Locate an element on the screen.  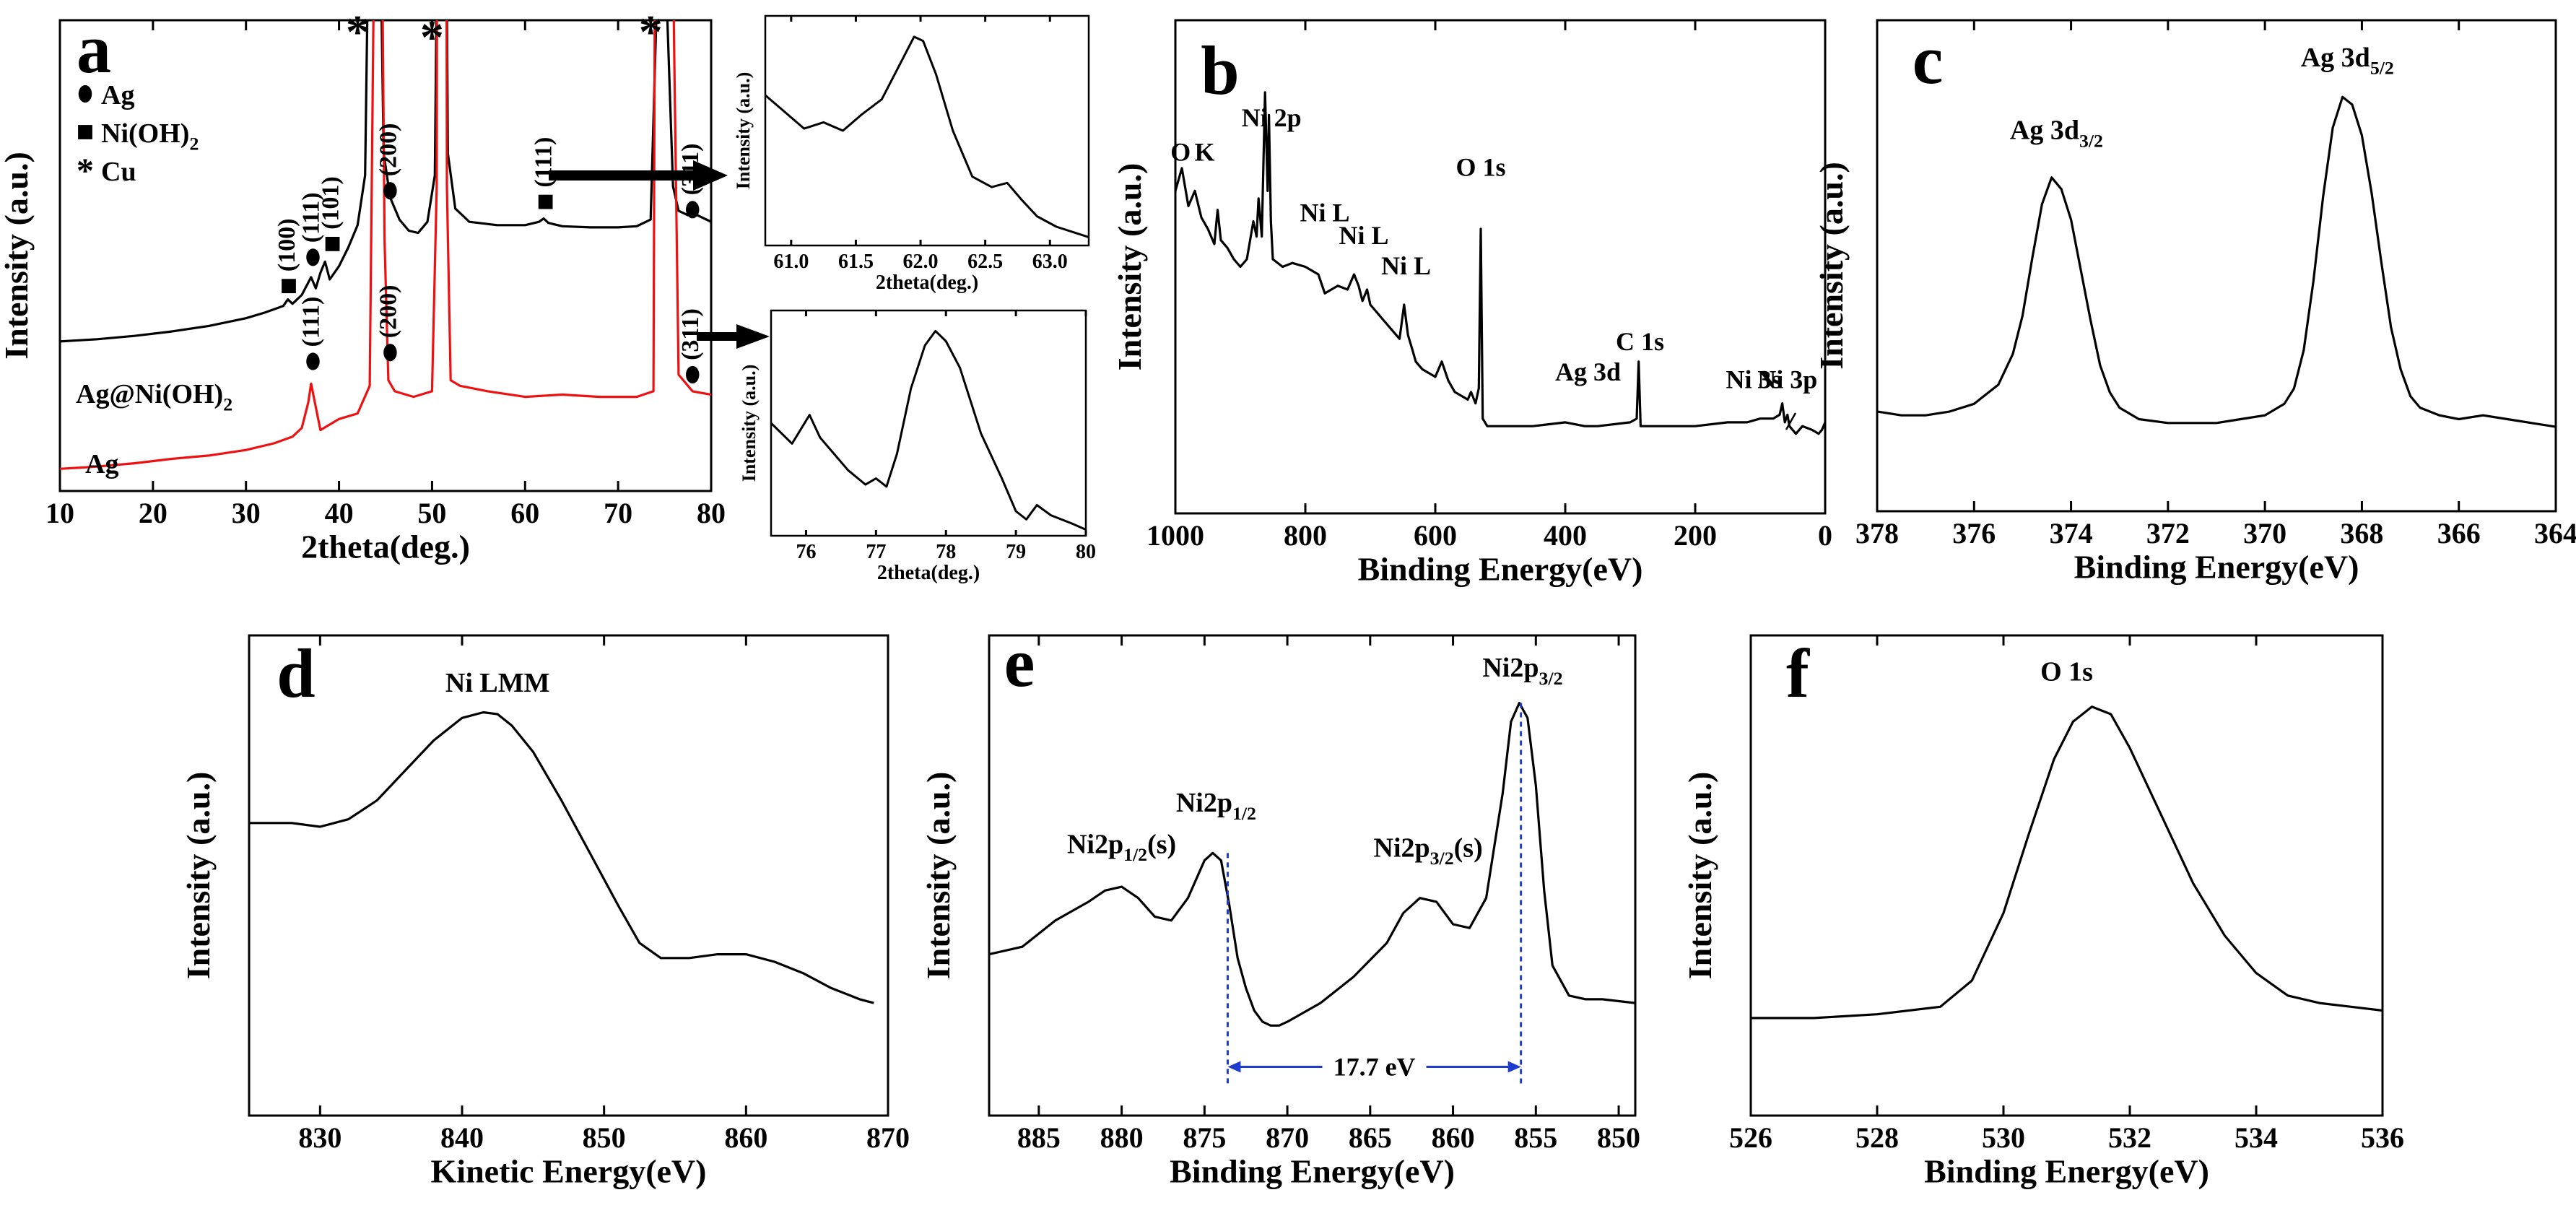
peak-label: Ni2p1/2(s) is located at coordinates (1121, 847).